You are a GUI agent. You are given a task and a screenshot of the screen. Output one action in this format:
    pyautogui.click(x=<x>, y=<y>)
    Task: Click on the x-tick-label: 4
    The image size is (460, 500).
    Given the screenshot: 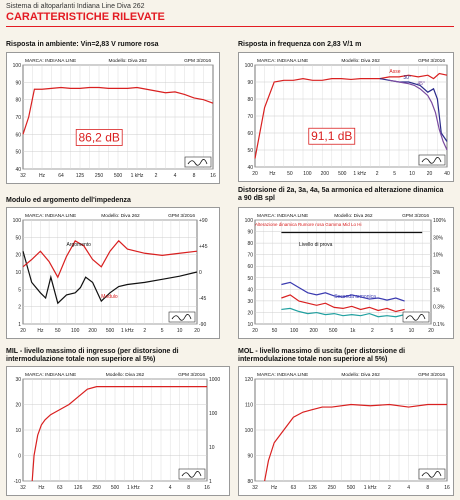 What is the action you would take?
    pyautogui.click(x=408, y=488)
    